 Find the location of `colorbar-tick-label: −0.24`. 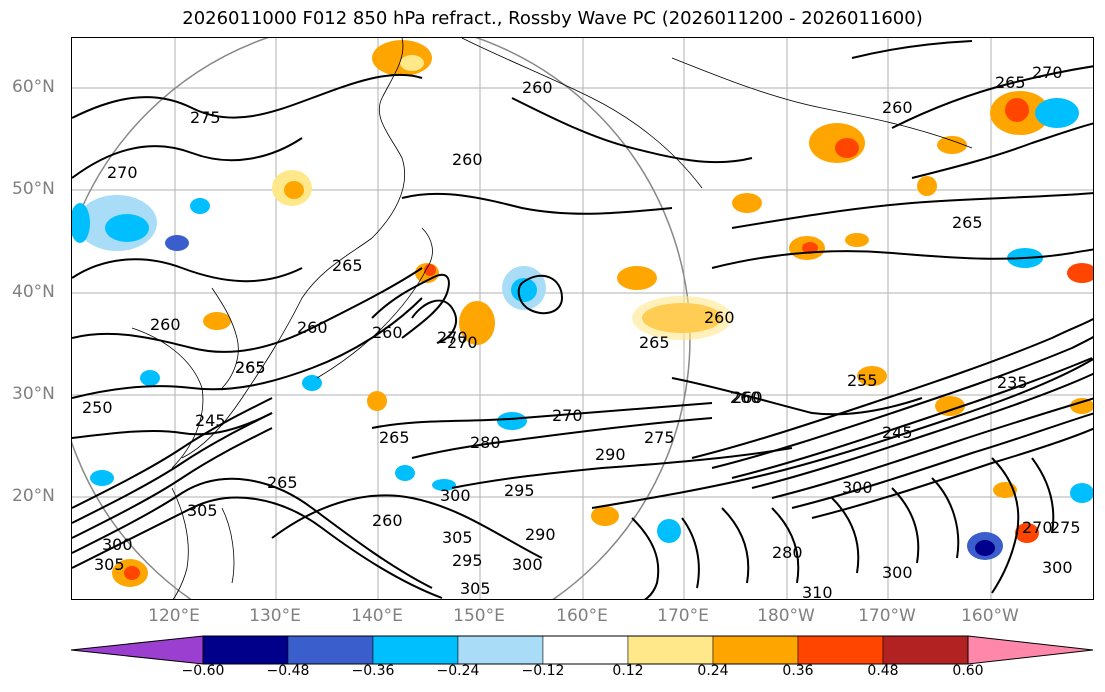

colorbar-tick-label: −0.24 is located at coordinates (458, 671).